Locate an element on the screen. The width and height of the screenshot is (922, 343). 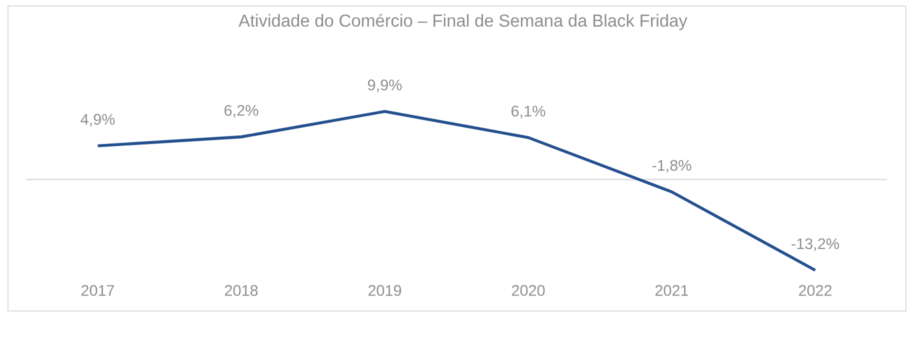
x-tick-label: 2020 is located at coordinates (528, 290).